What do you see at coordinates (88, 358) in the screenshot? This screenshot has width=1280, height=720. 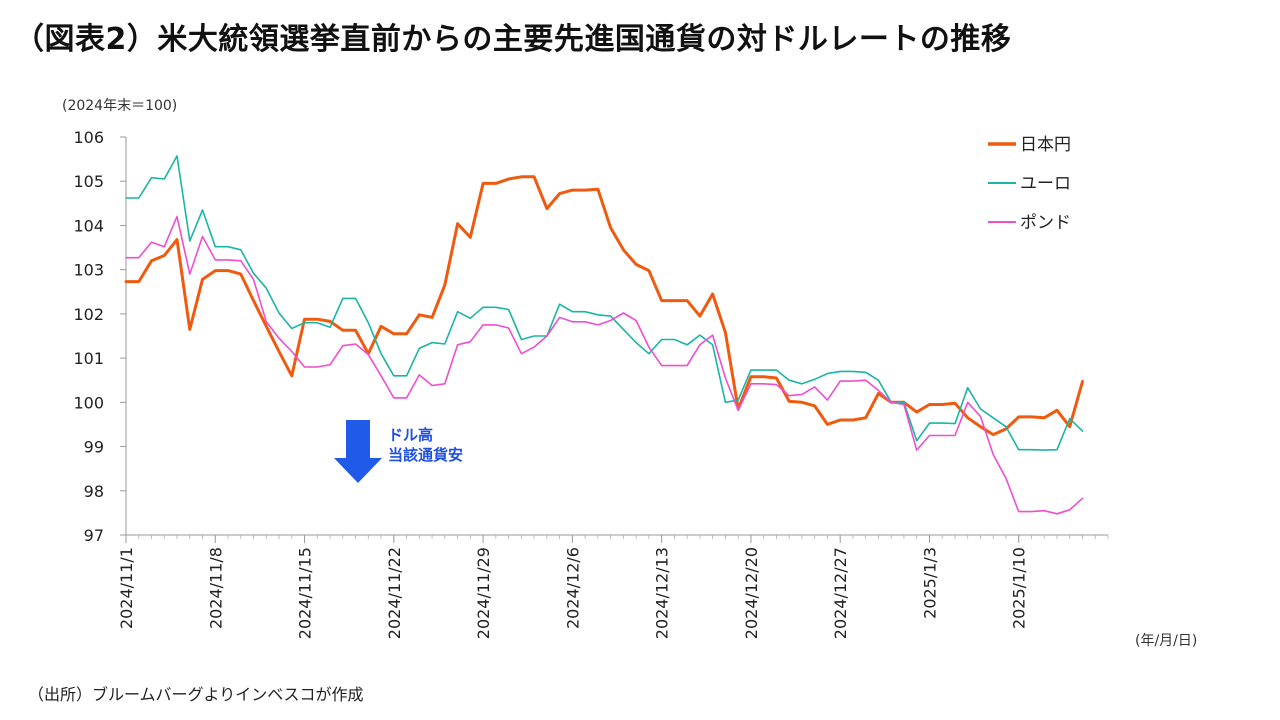 I see `y-tick-label: 101` at bounding box center [88, 358].